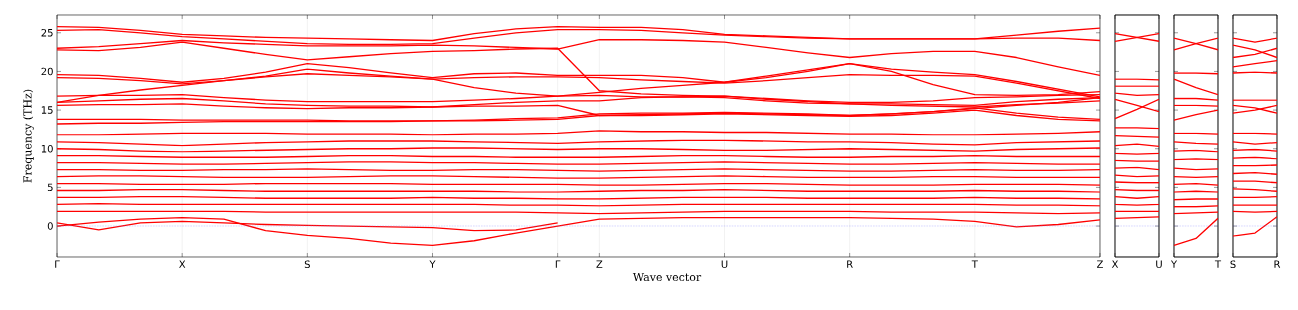  I want to click on y-tick-label: 15, so click(47, 110).